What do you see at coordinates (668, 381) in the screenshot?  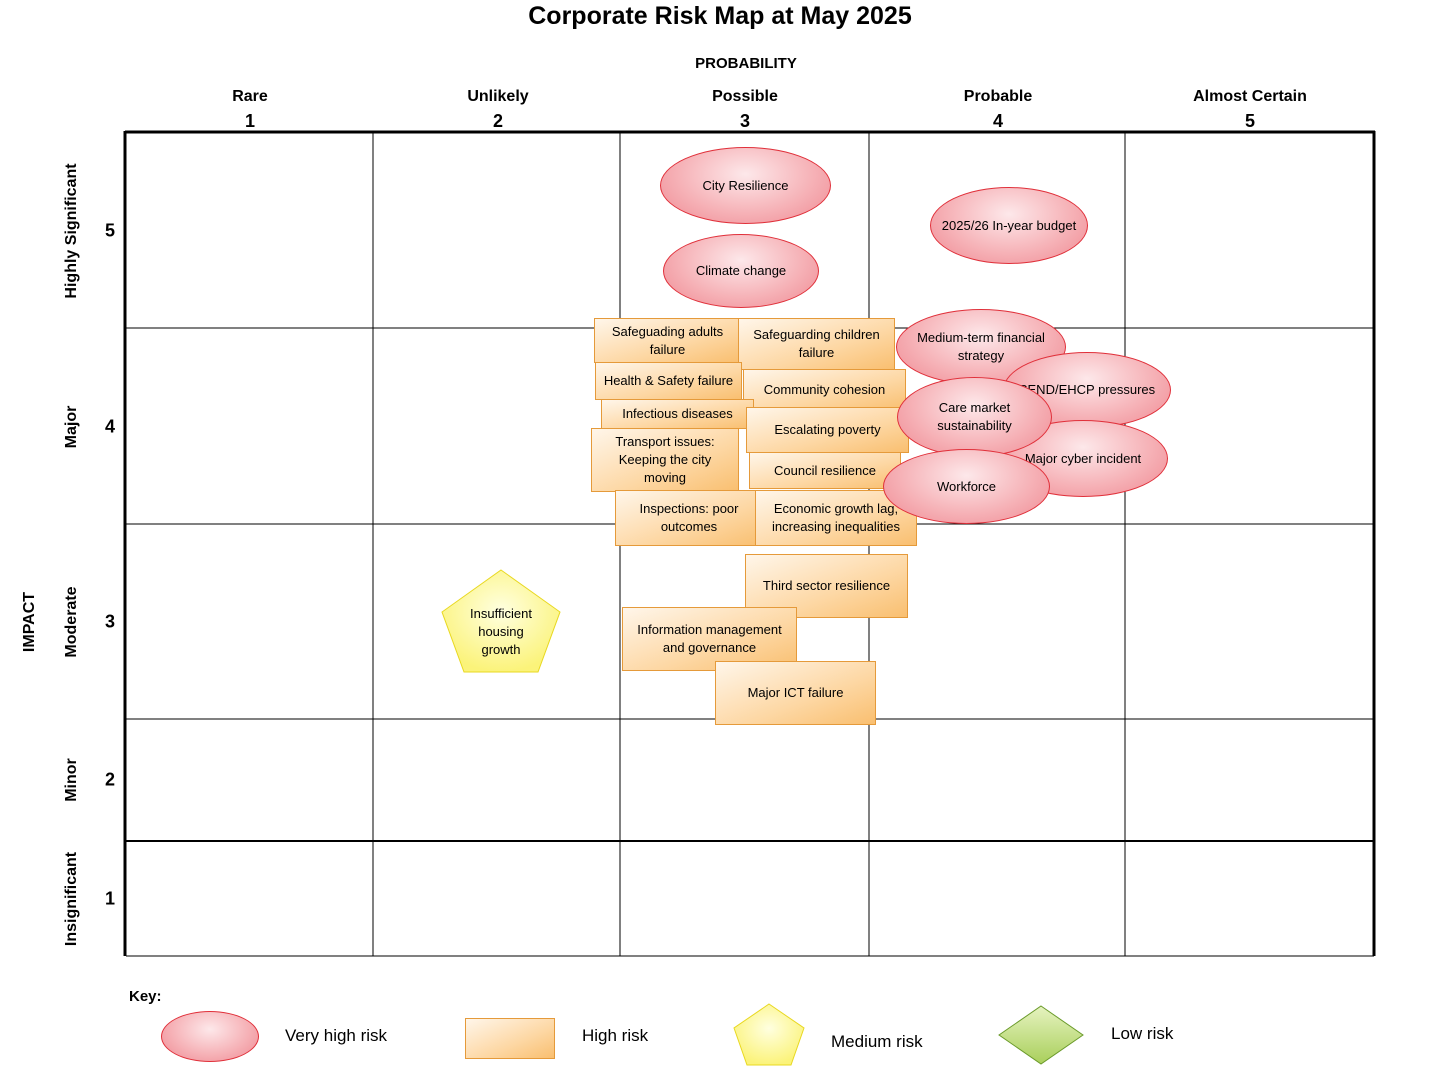 I see `risk-health-safety: Health & Safety failure` at bounding box center [668, 381].